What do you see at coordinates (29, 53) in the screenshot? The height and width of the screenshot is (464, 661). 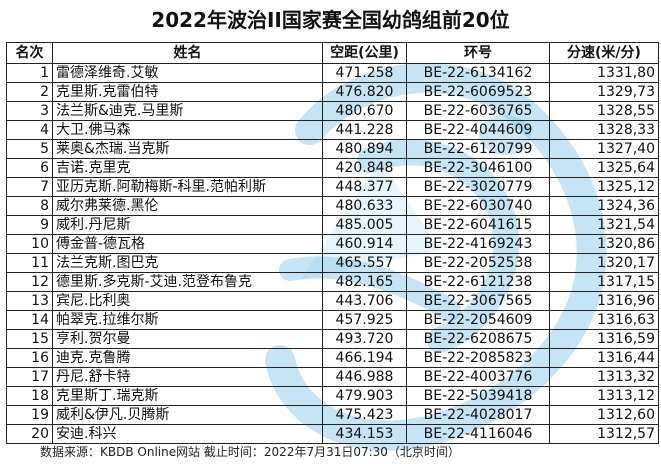 I see `column-header-rank: 名次` at bounding box center [29, 53].